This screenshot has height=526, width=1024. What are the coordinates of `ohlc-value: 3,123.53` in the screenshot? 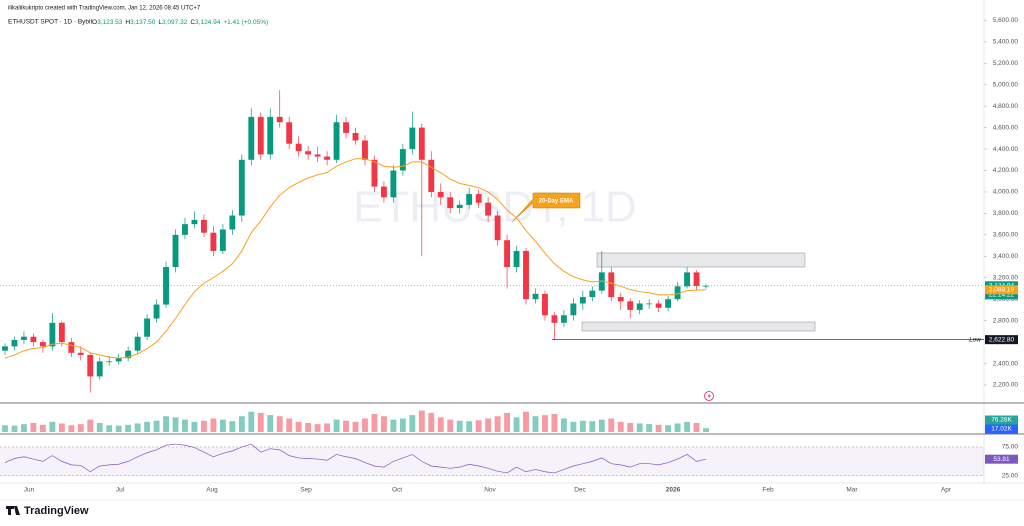 It's located at (110, 22).